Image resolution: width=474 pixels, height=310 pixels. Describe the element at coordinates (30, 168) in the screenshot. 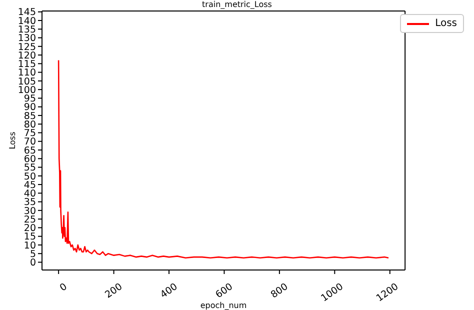

I see `y-tick-label: 55` at that location.